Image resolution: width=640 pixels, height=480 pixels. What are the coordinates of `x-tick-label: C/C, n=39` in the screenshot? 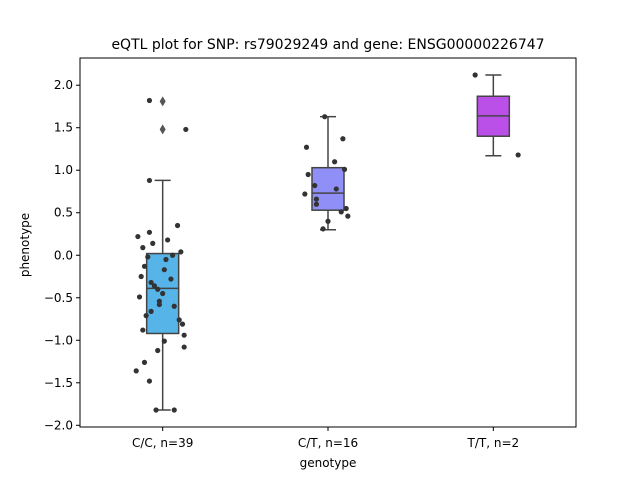 It's located at (162, 443).